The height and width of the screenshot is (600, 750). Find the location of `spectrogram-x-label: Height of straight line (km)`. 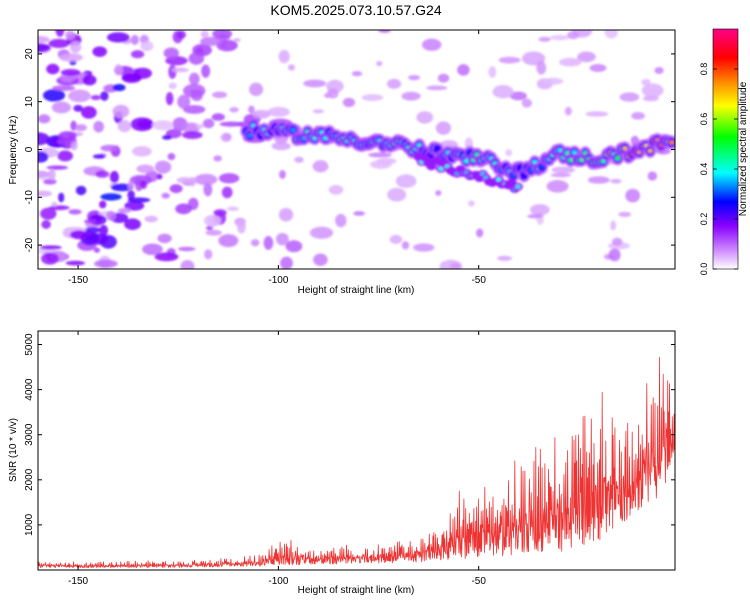

spectrogram-x-label: Height of straight line (km) is located at coordinates (356, 290).